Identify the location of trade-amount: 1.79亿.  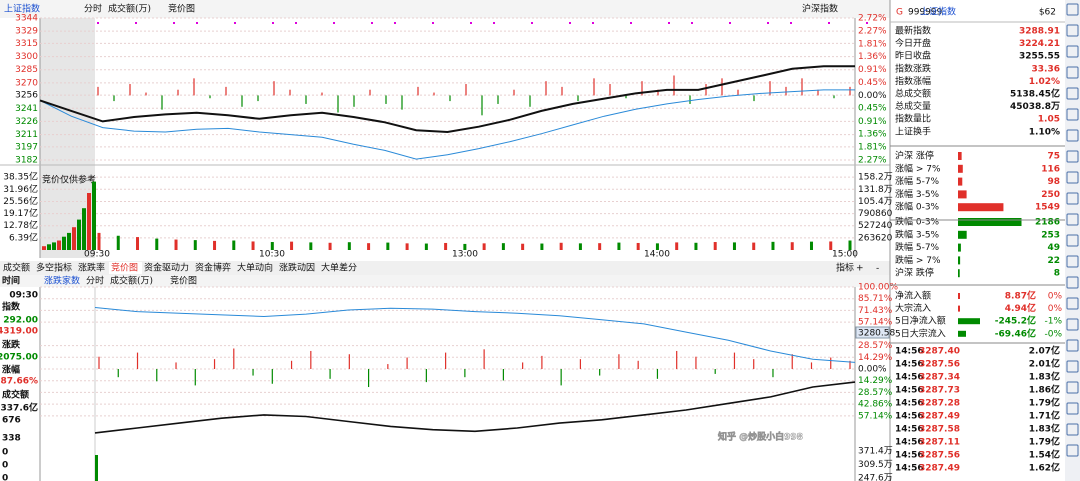
(1044, 403).